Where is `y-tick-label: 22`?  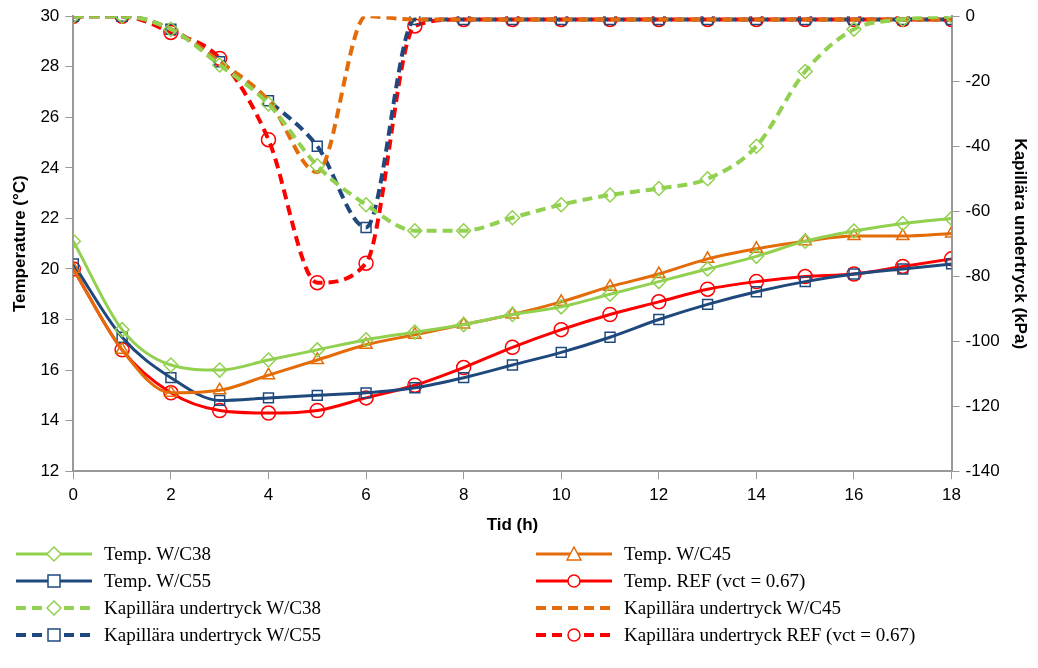 y-tick-label: 22 is located at coordinates (50, 218).